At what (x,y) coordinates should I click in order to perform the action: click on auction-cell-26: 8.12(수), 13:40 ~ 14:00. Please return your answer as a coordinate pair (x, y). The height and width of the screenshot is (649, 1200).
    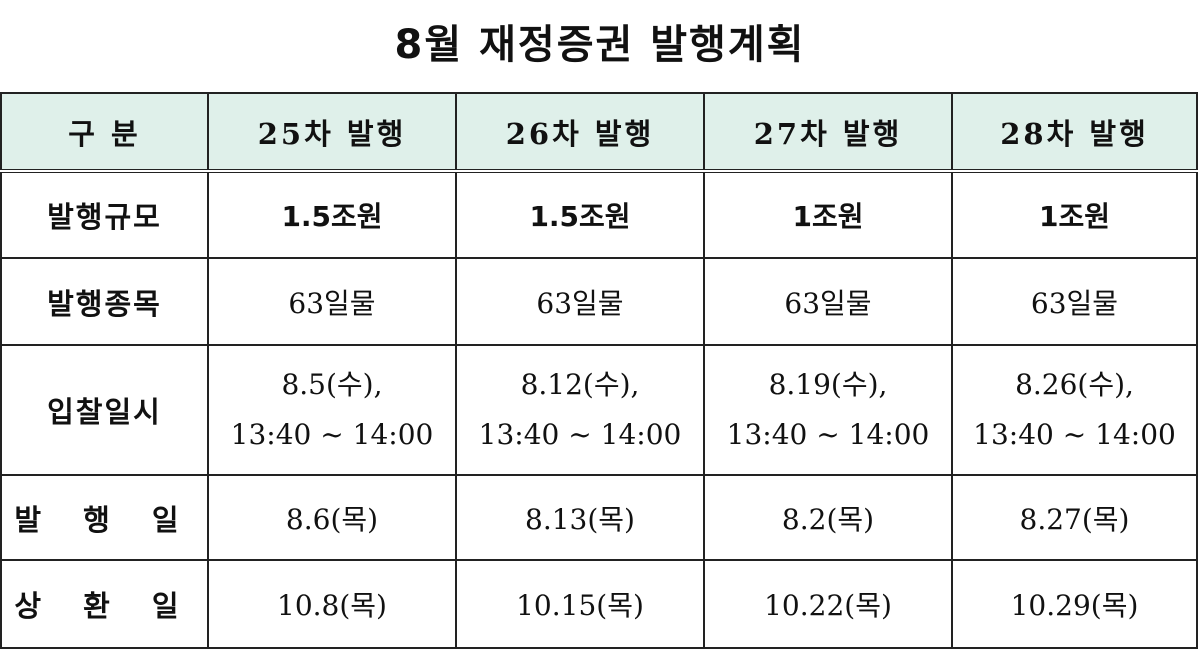
    Looking at the image, I should click on (580, 410).